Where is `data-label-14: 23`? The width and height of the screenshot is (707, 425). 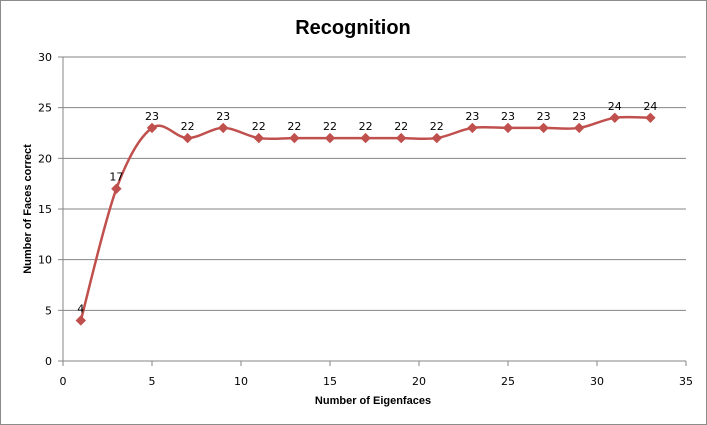 data-label-14: 23 is located at coordinates (579, 116).